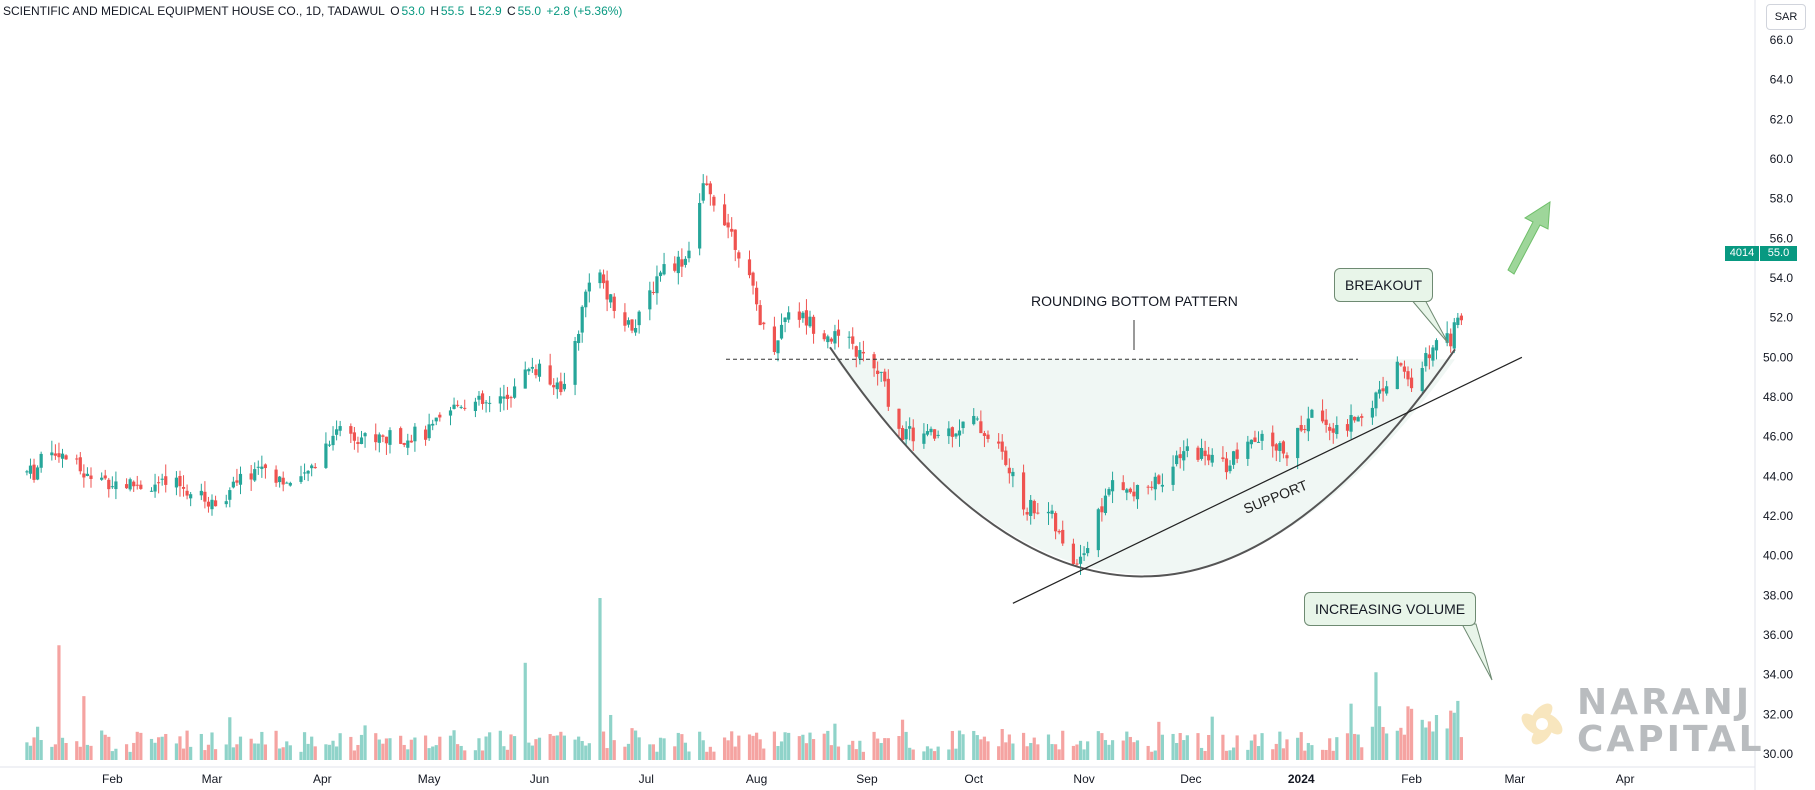 The width and height of the screenshot is (1815, 790). I want to click on price-tick-label: 32.00, so click(1778, 714).